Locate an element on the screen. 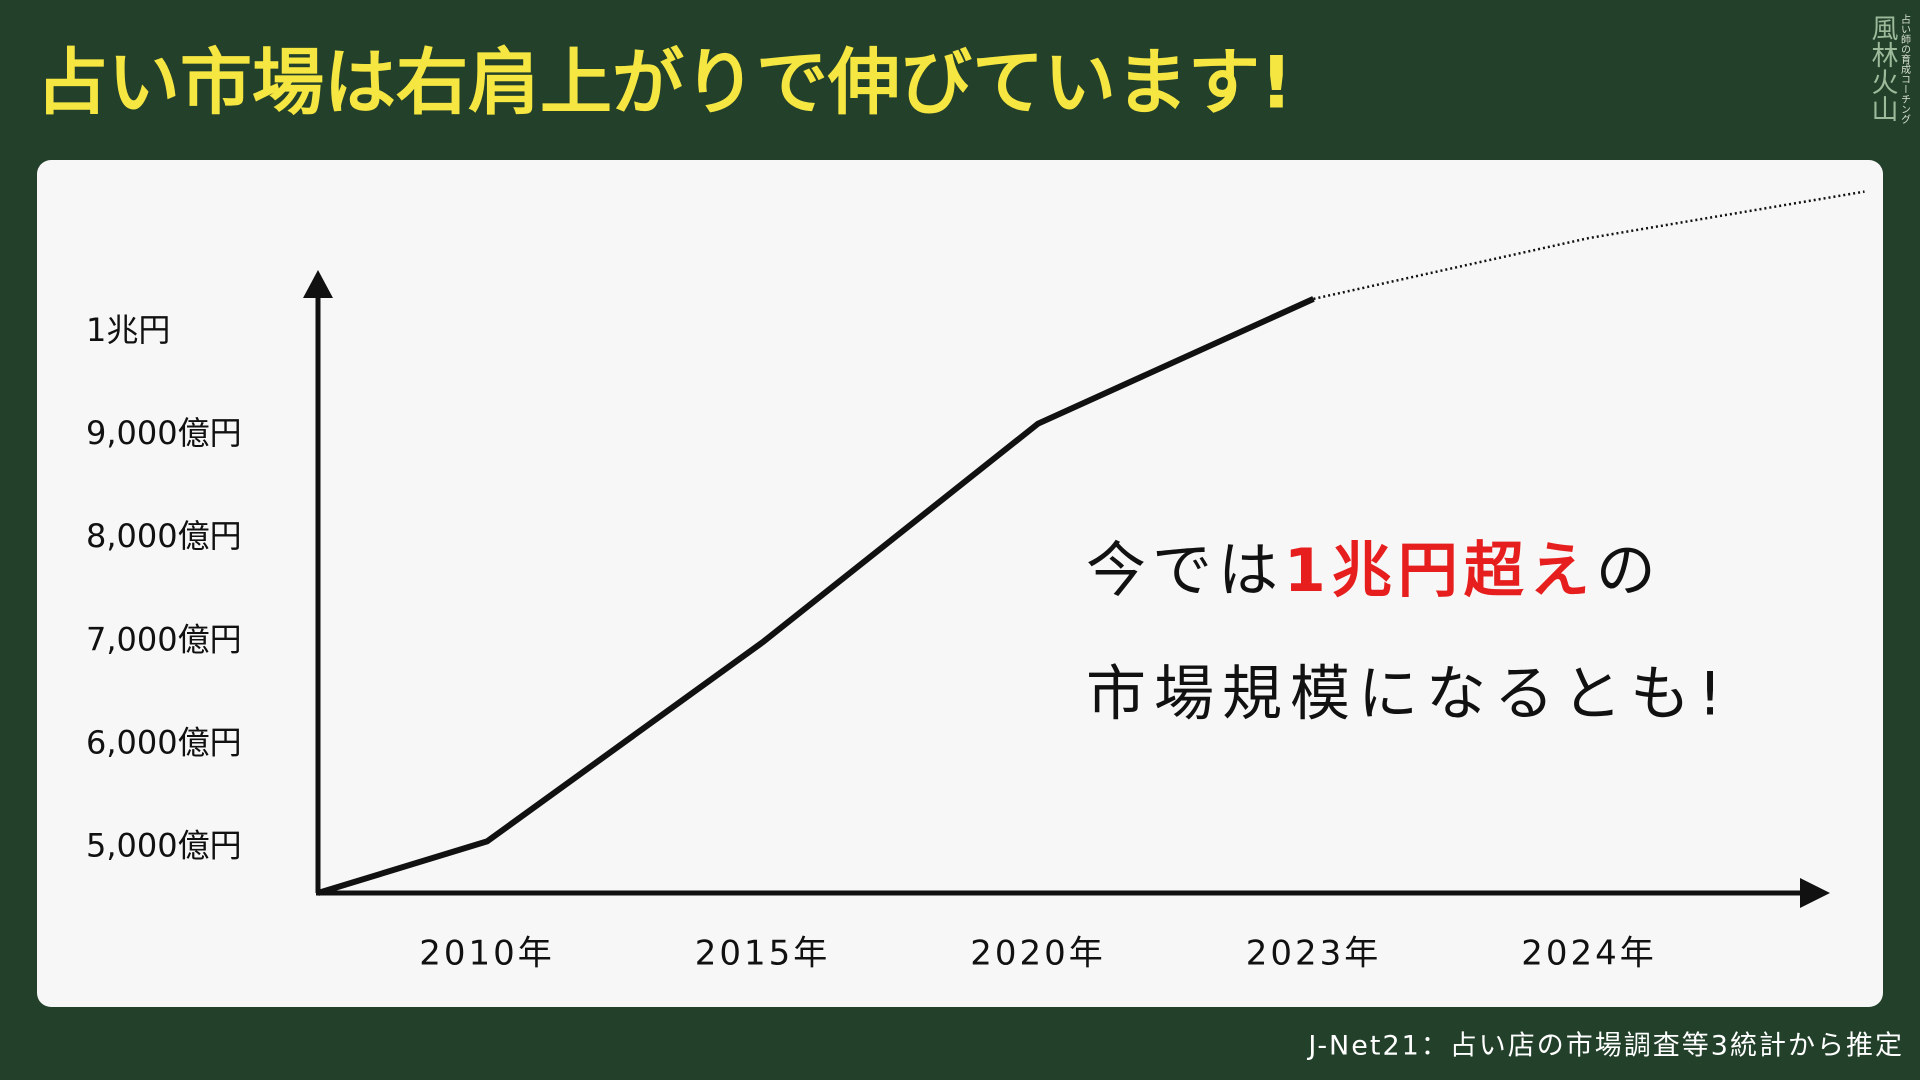  chart-title: 占い市場は右肩上がりで伸びています! is located at coordinates (664, 83).